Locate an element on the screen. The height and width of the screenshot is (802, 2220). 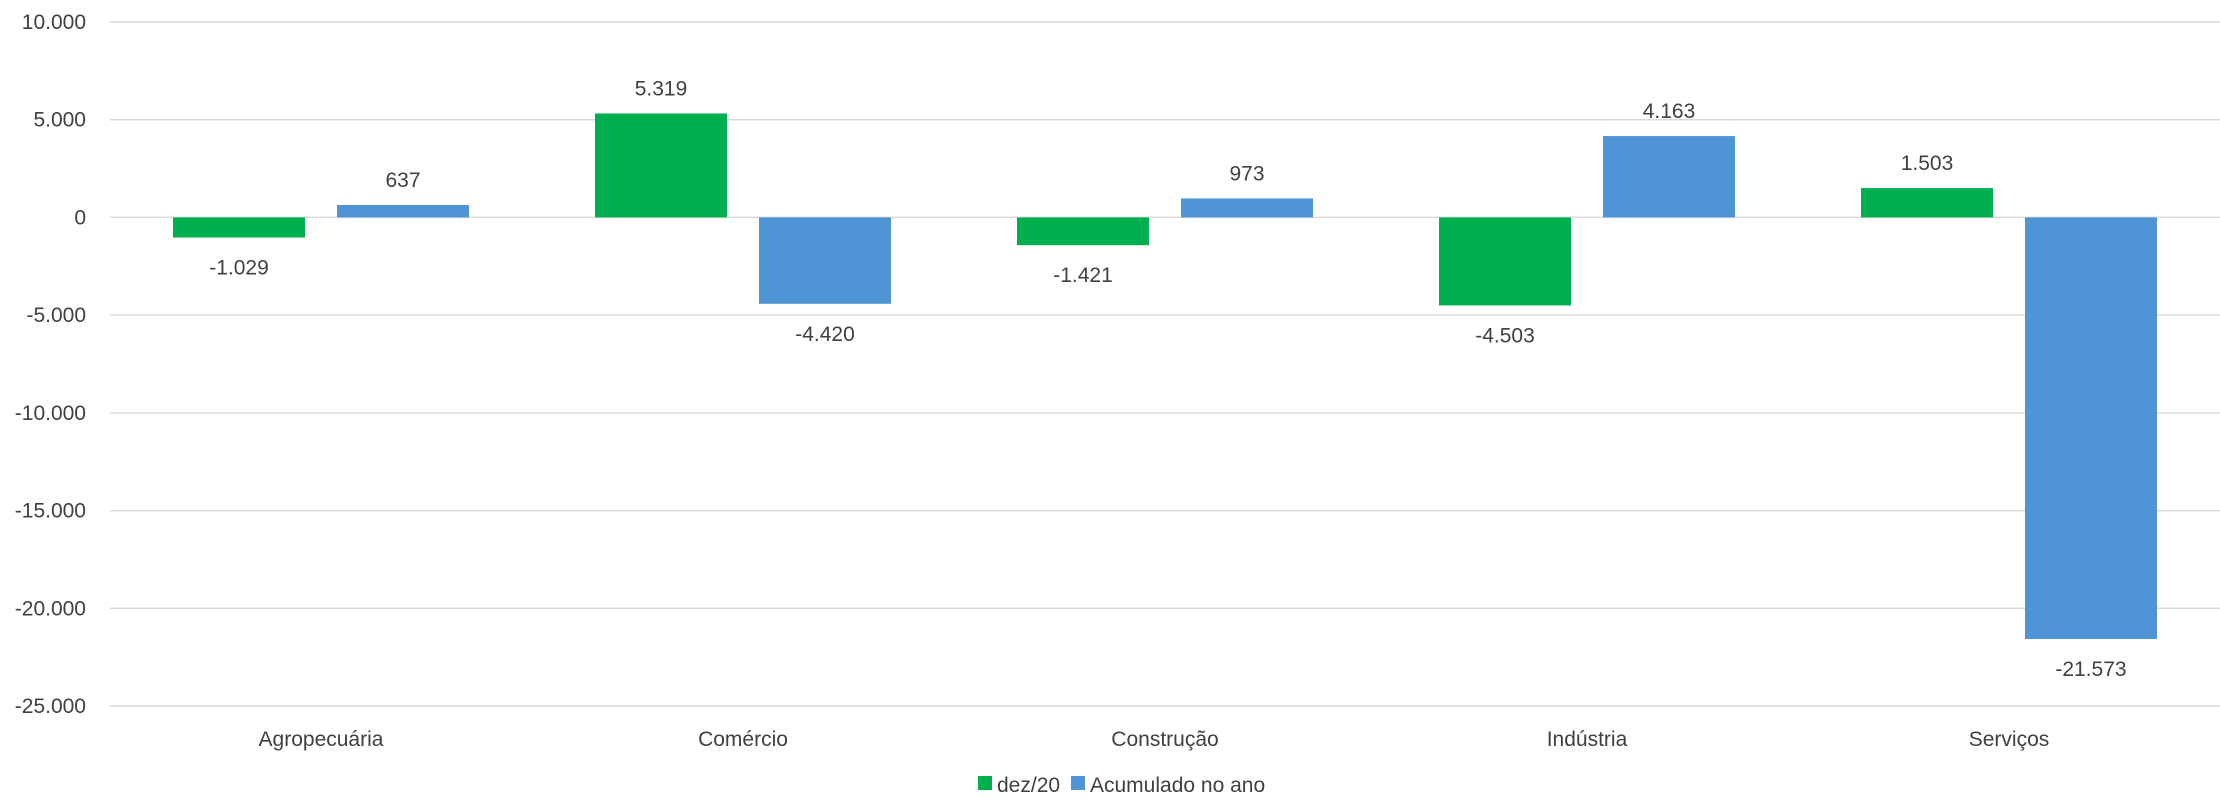
data-label: -1.029 is located at coordinates (239, 268).